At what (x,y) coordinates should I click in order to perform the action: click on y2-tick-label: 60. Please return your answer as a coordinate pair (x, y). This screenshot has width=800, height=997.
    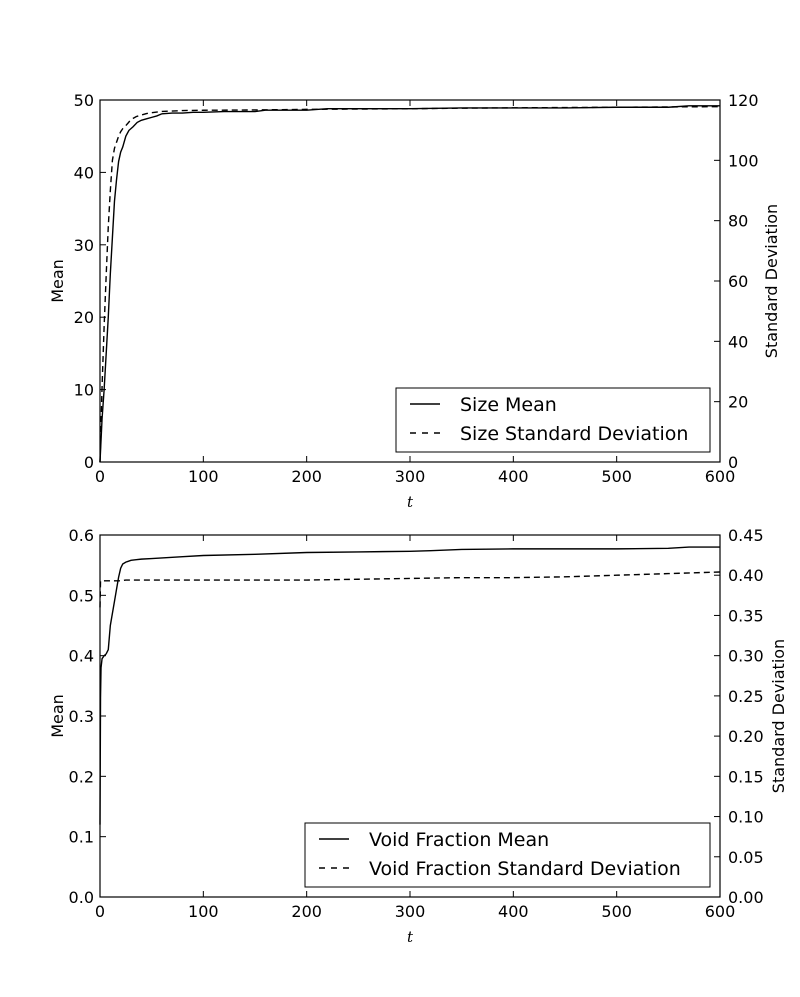
    Looking at the image, I should click on (738, 281).